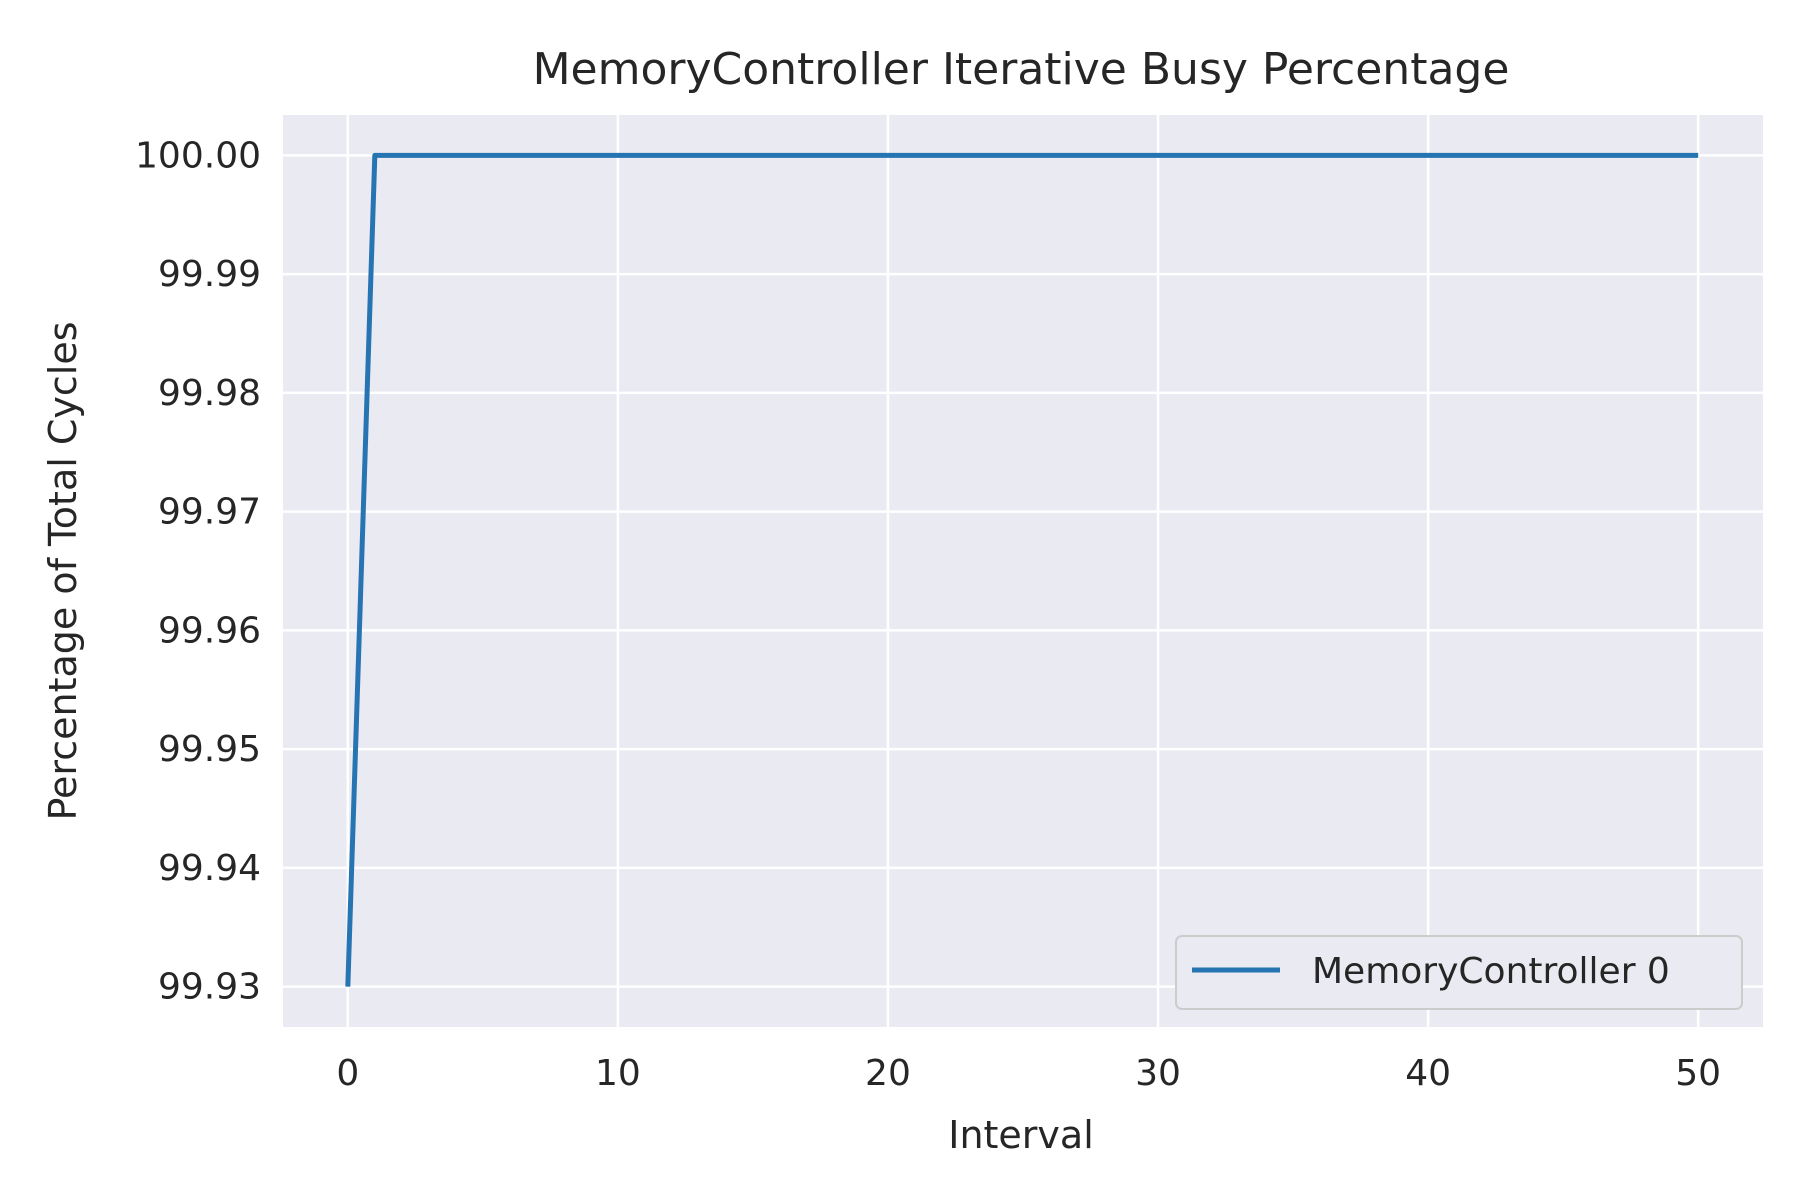  I want to click on y-tick-label: 99.99, so click(209, 274).